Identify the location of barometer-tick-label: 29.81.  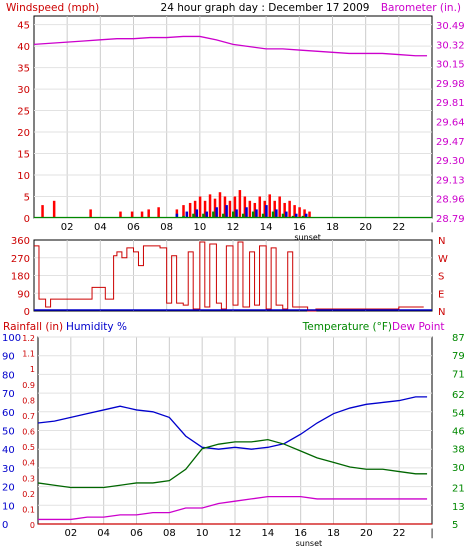
(450, 103).